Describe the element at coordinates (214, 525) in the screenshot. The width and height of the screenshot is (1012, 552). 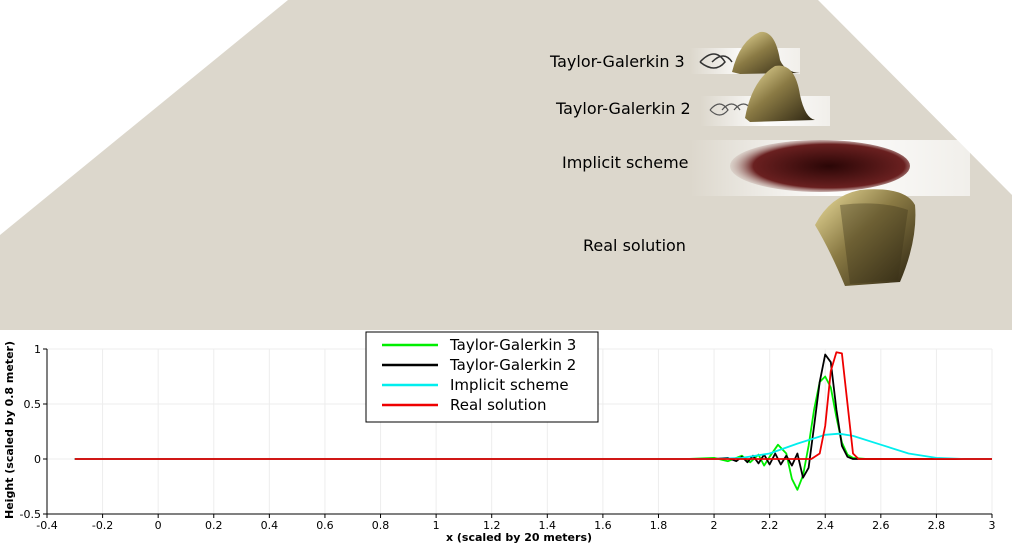
I see `x-tick-label: 0.2` at that location.